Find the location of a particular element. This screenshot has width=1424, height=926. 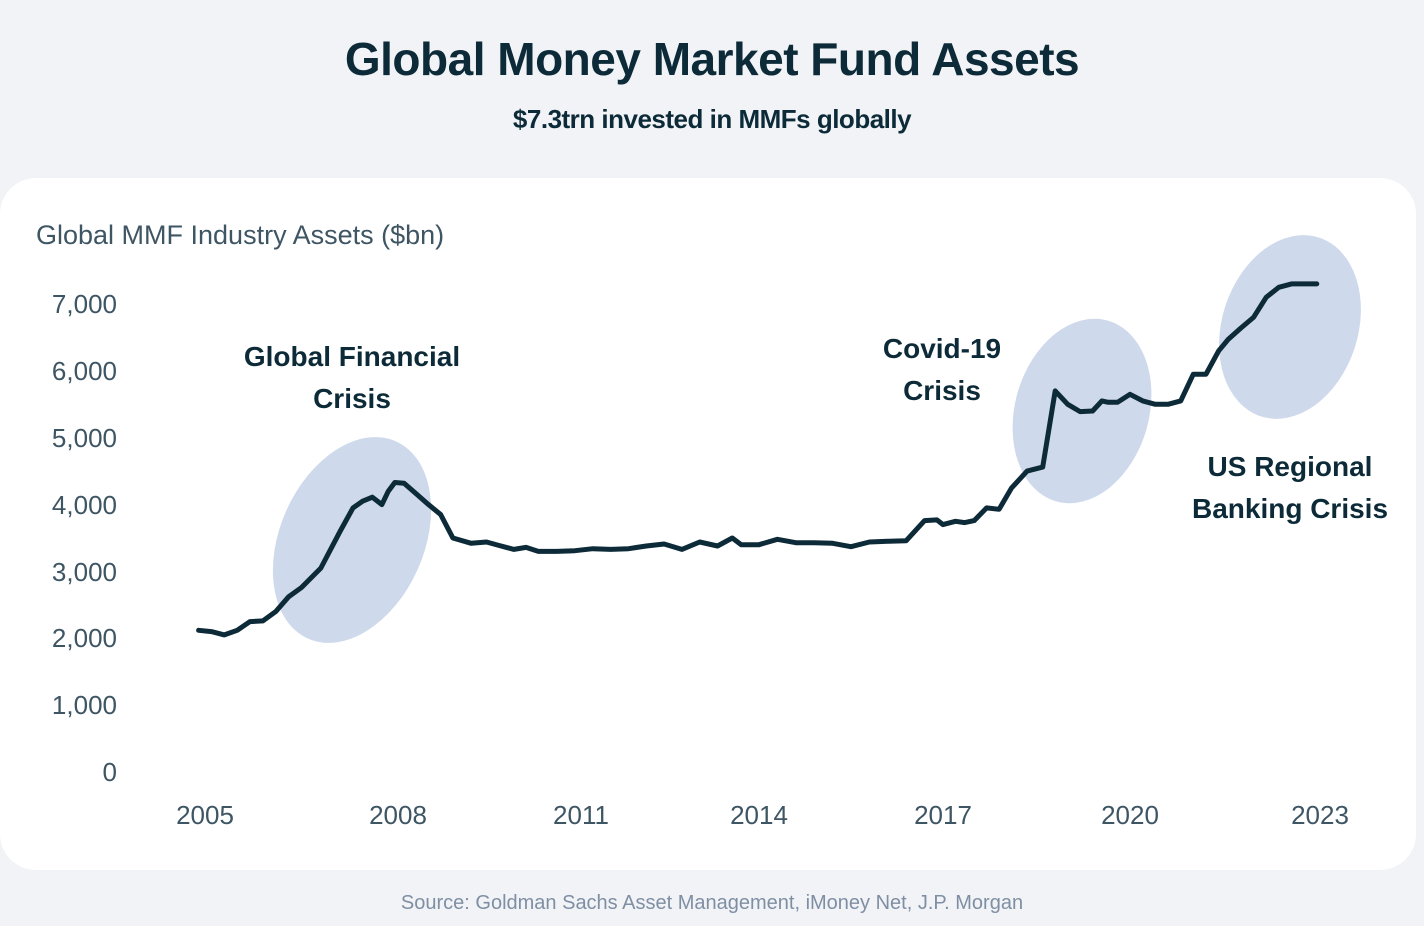

annotation-gfc-line1: Global Financial is located at coordinates (352, 356).